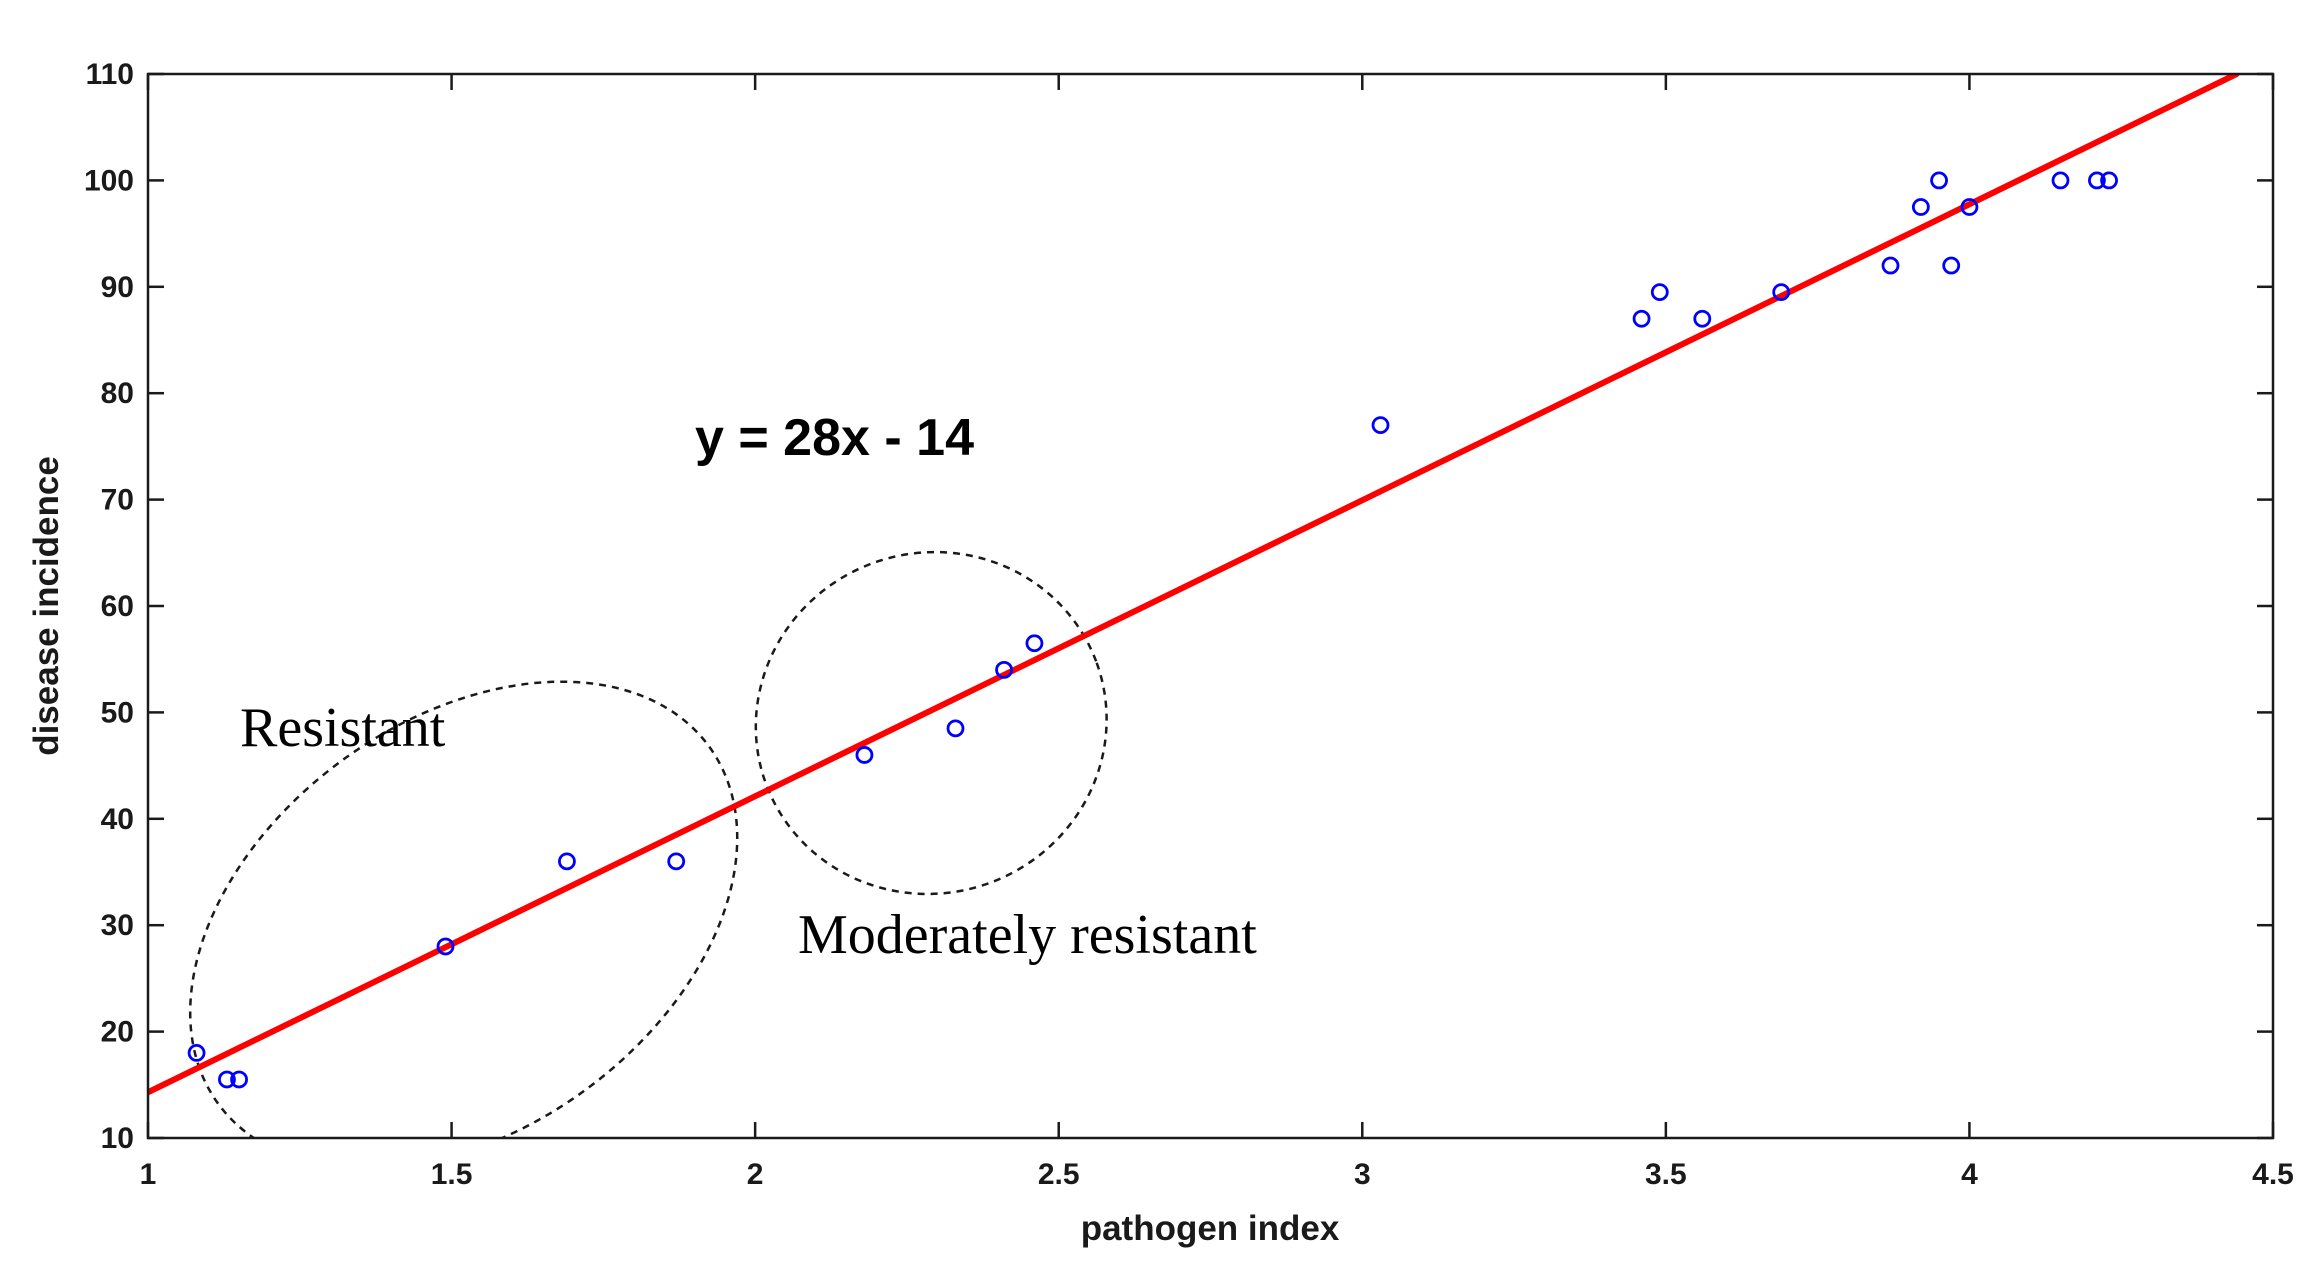 The image size is (2317, 1284). What do you see at coordinates (2273, 1174) in the screenshot?
I see `x-tick-label: 4.5` at bounding box center [2273, 1174].